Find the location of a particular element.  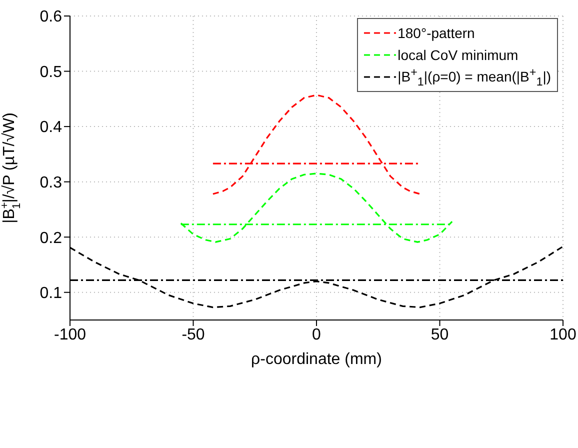

x-tick-label: -100 is located at coordinates (70, 335).